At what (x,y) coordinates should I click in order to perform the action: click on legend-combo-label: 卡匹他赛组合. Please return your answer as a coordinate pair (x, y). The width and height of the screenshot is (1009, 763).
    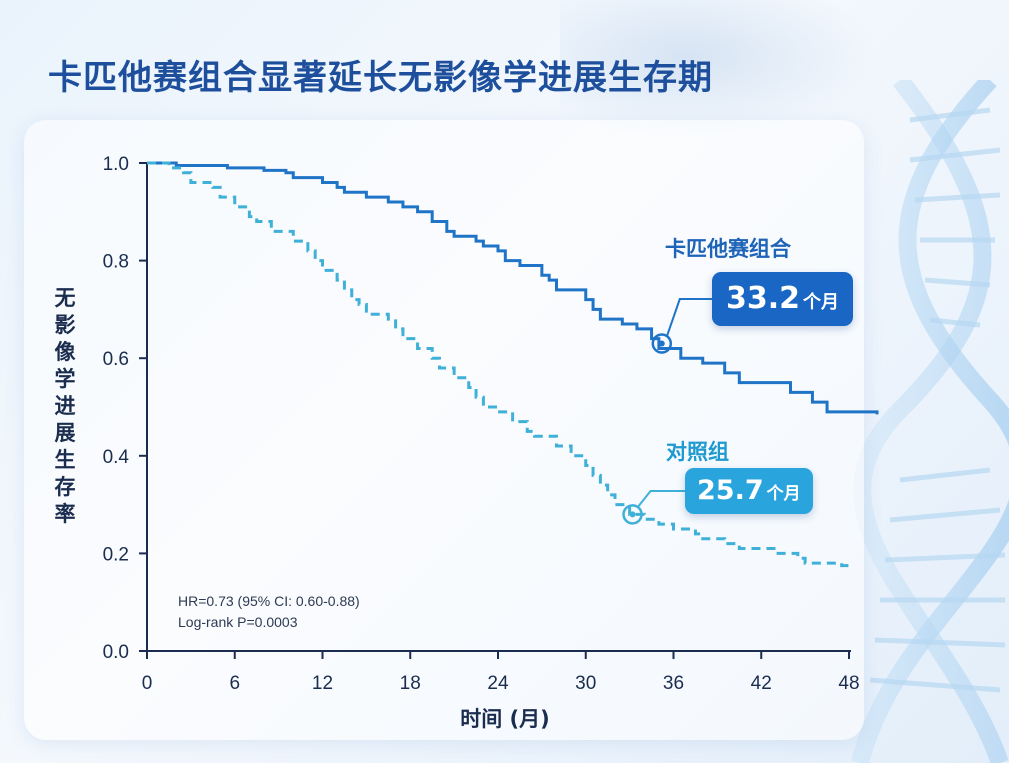
    Looking at the image, I should click on (728, 249).